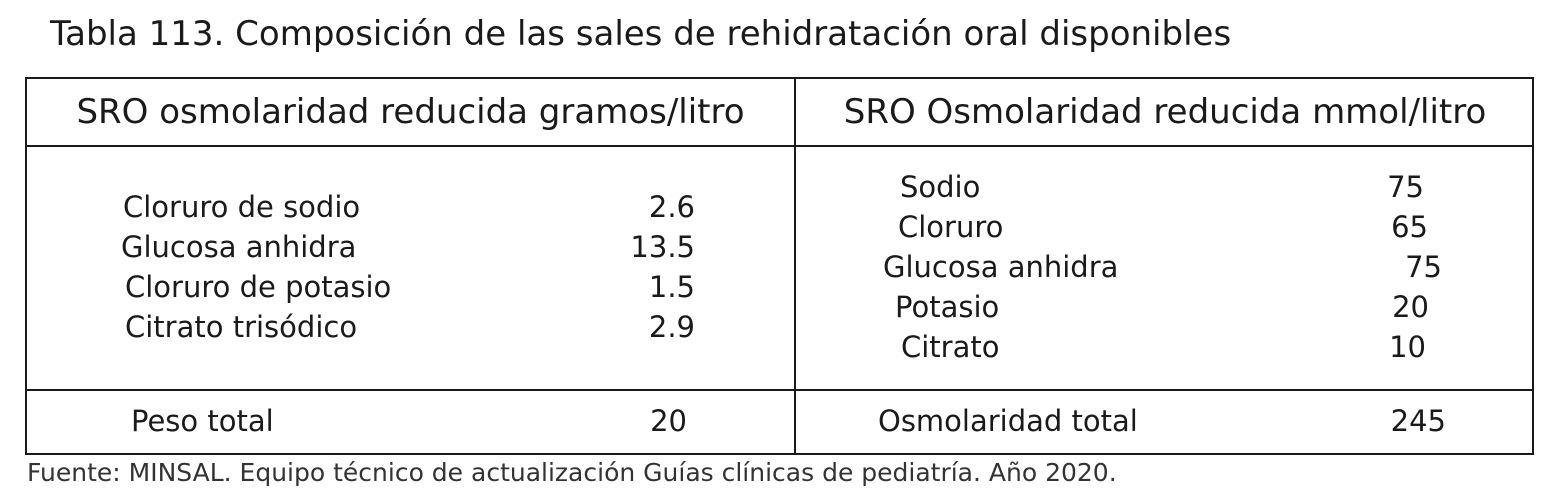  I want to click on header-mmol-per-liter: SRO Osmolaridad reducida mmol/litro, so click(1165, 112).